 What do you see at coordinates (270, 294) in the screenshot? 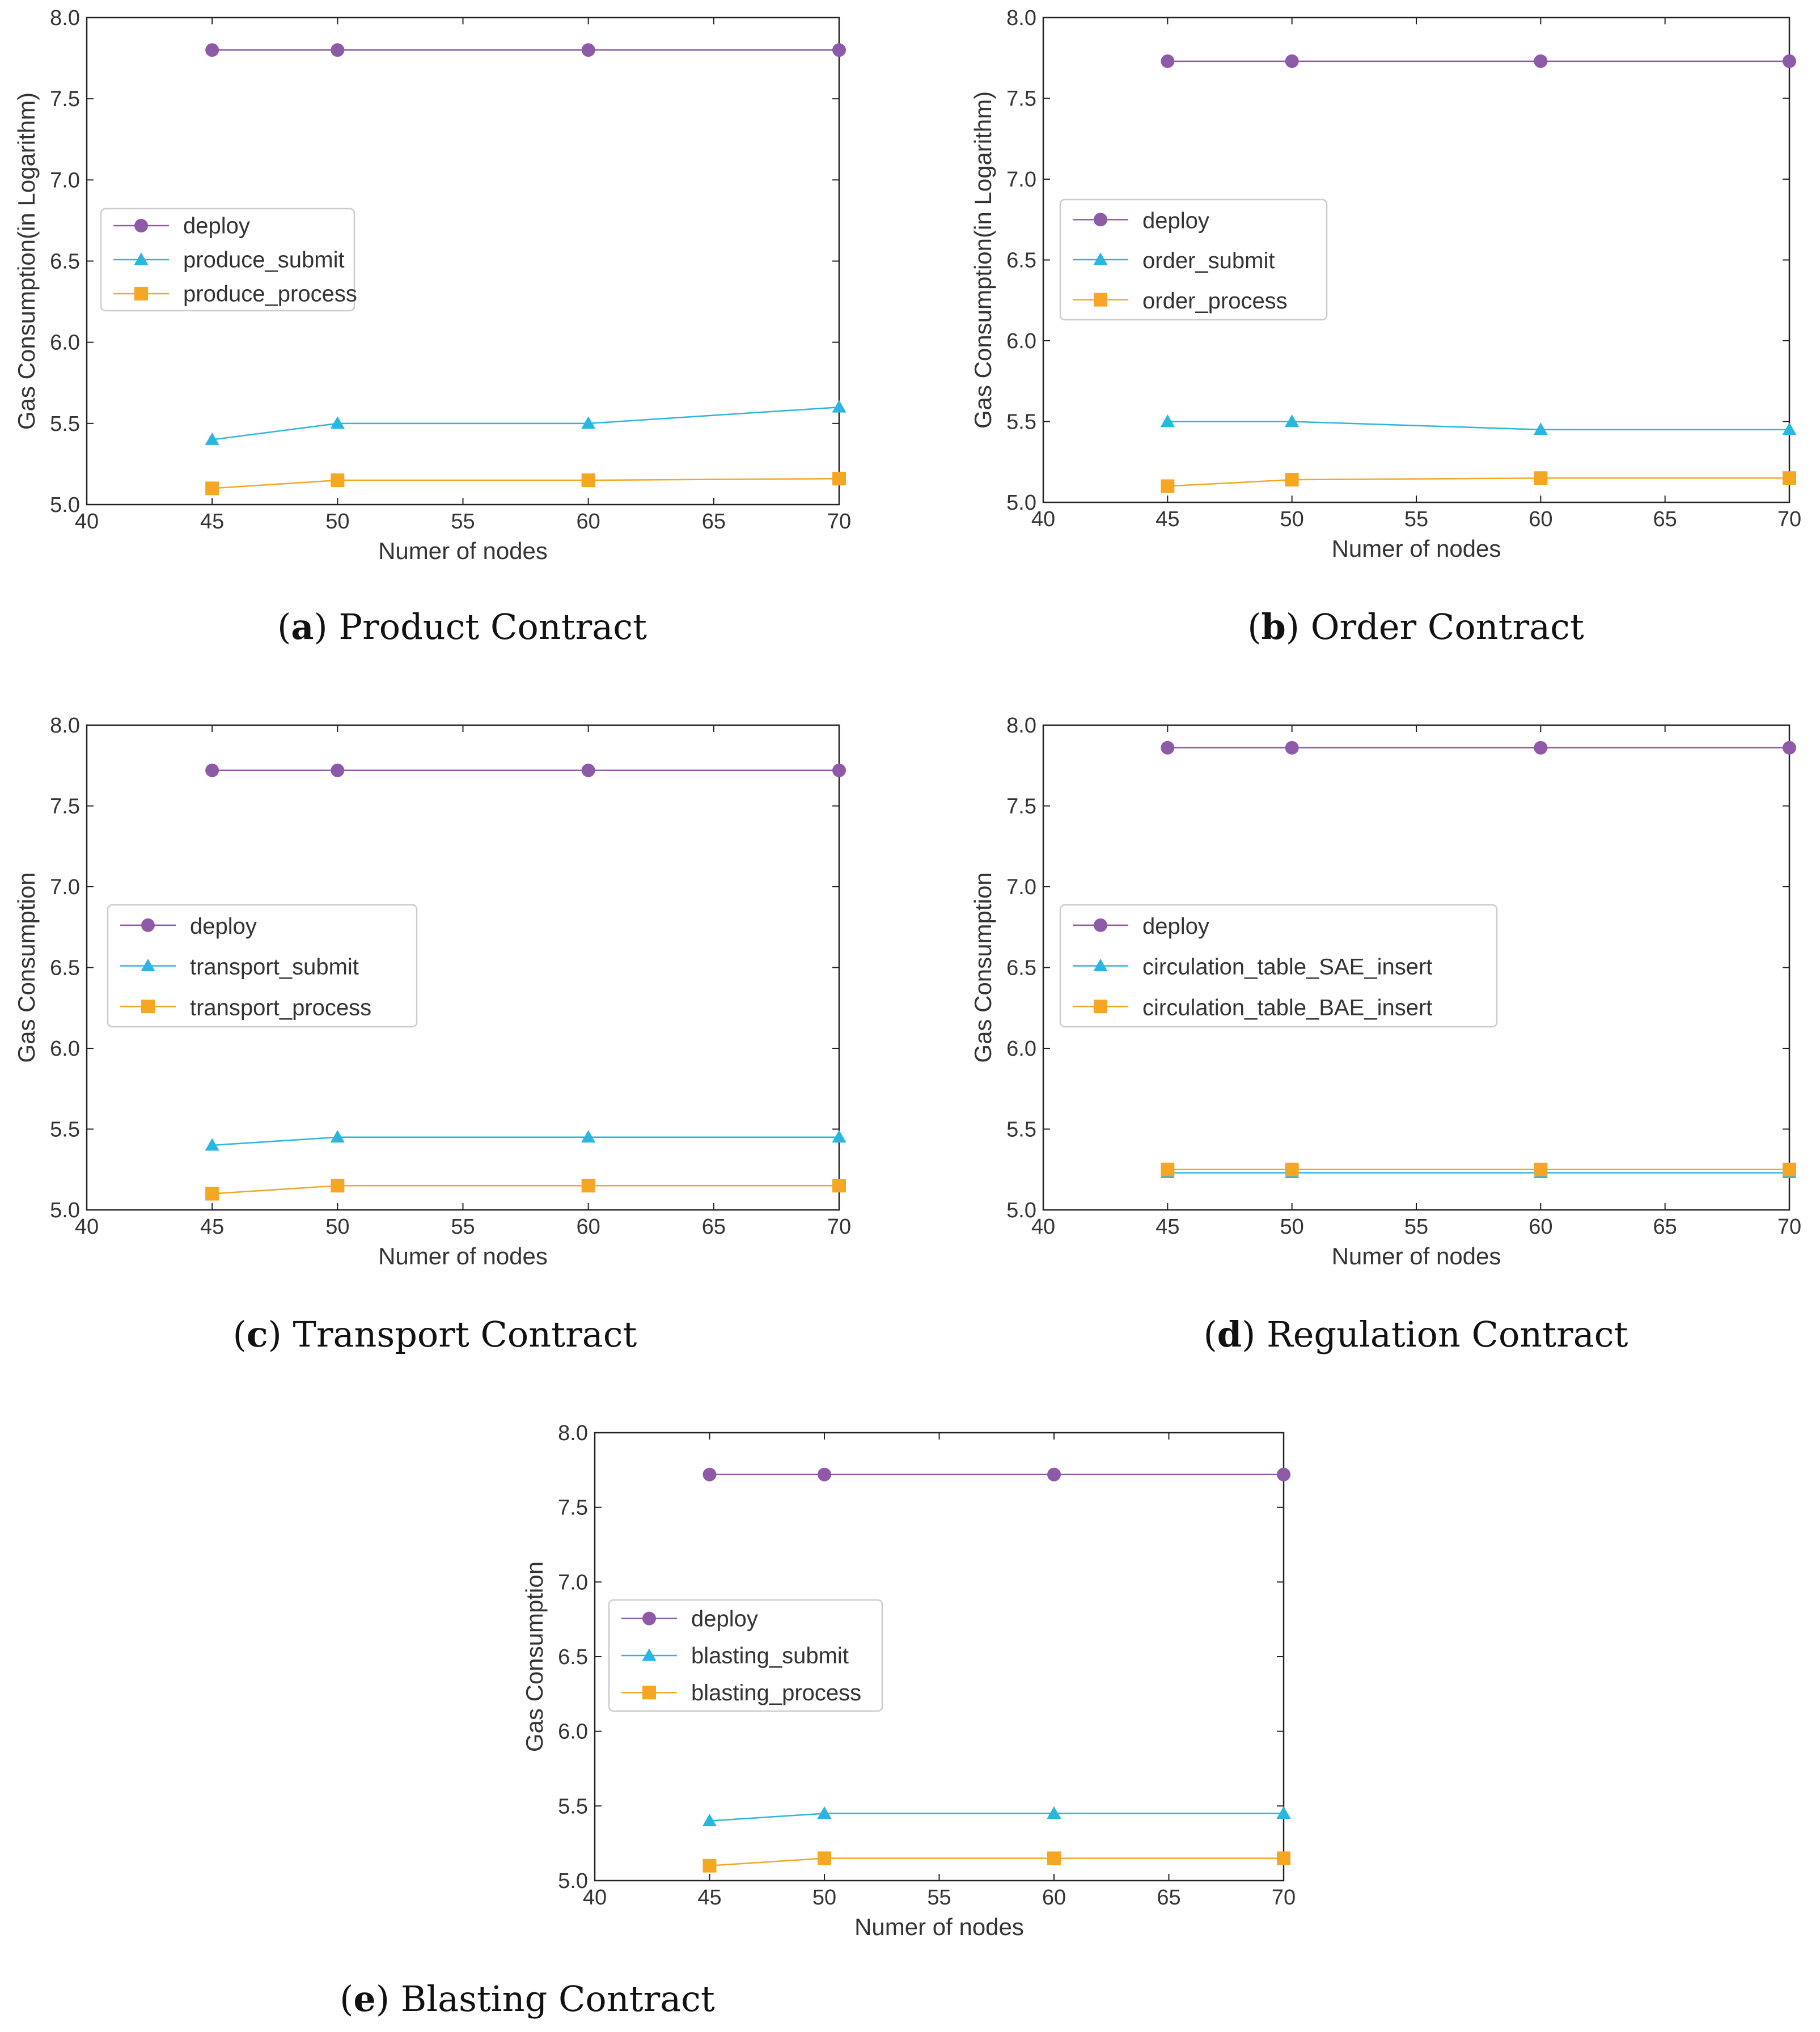
I see `legend-label: produce_process` at bounding box center [270, 294].